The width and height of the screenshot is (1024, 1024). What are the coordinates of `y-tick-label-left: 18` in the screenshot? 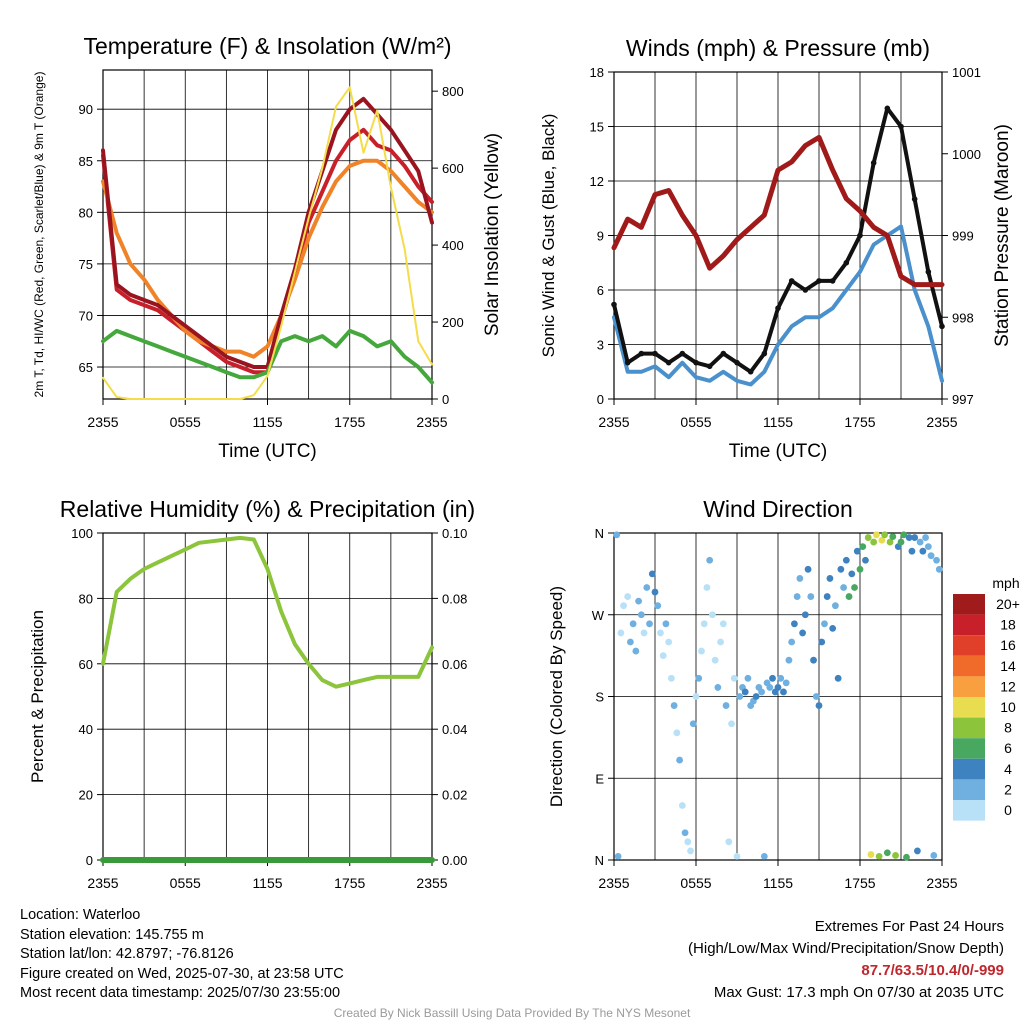 It's located at (597, 72).